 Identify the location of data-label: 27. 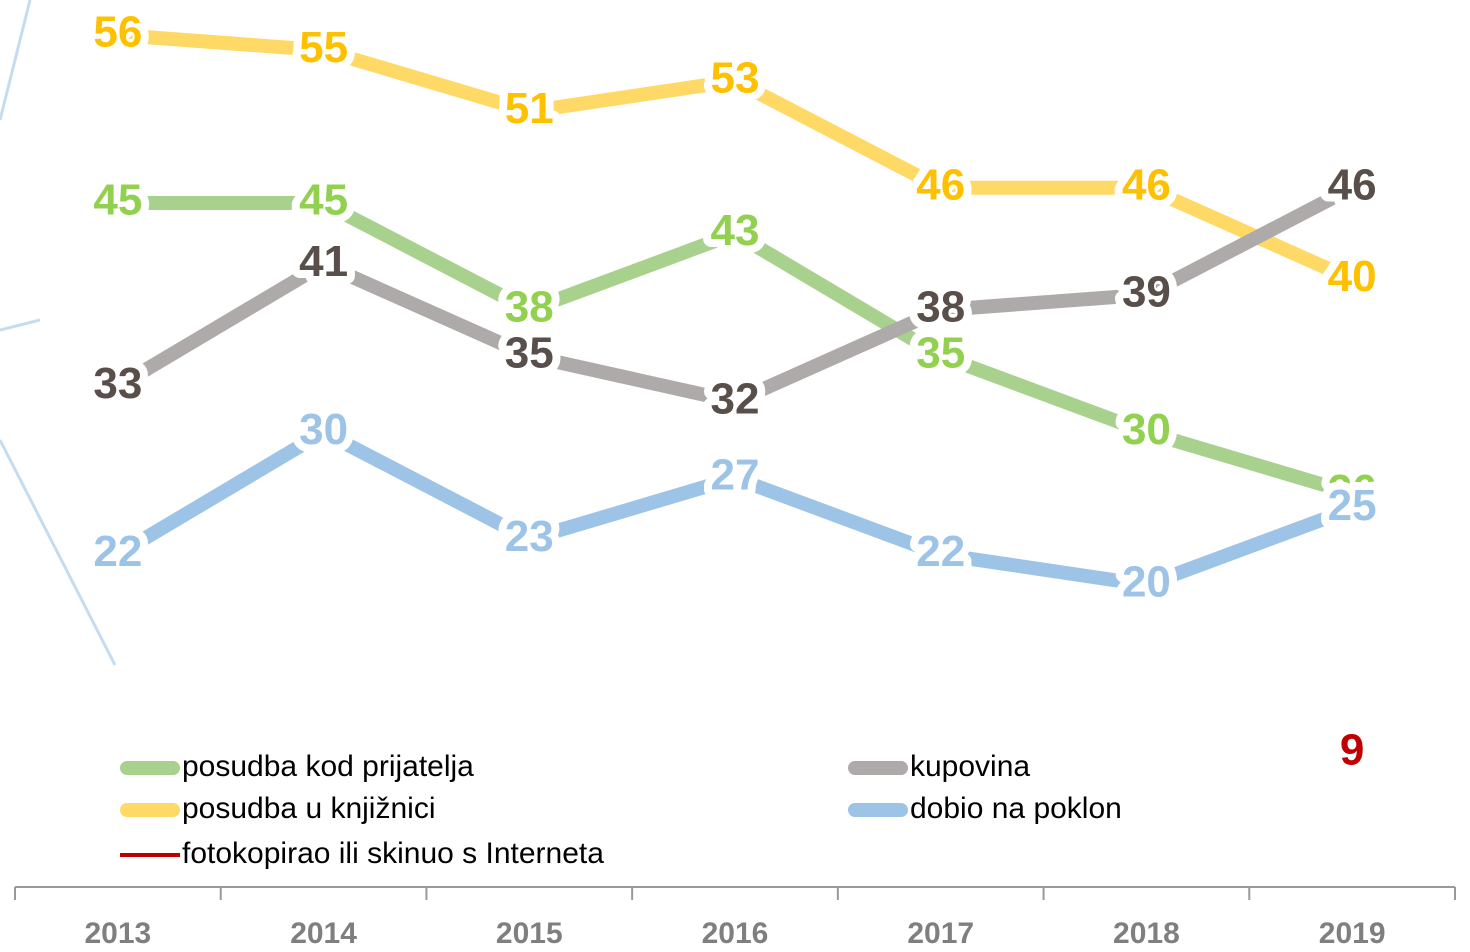
(735, 475).